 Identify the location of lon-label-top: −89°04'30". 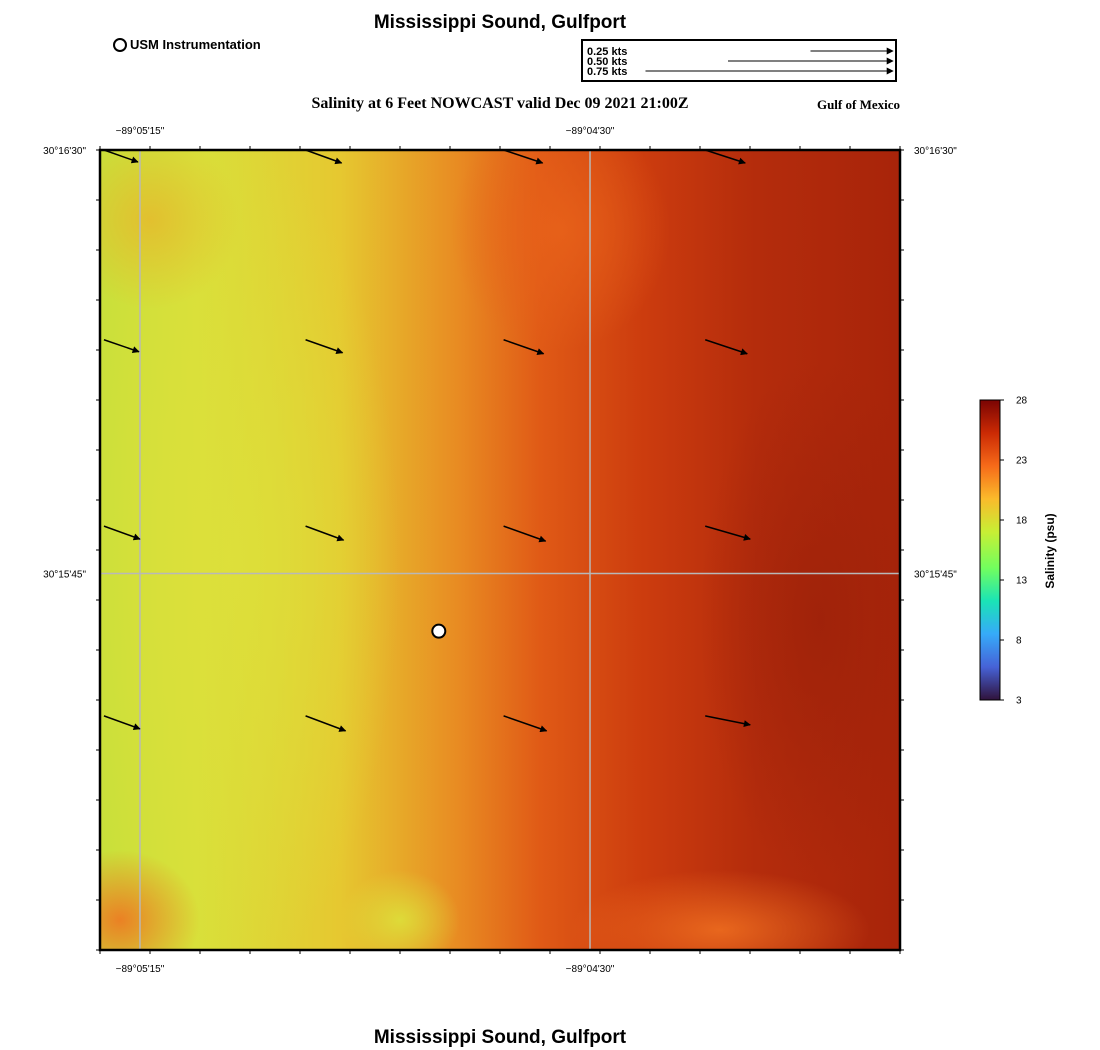
(590, 131).